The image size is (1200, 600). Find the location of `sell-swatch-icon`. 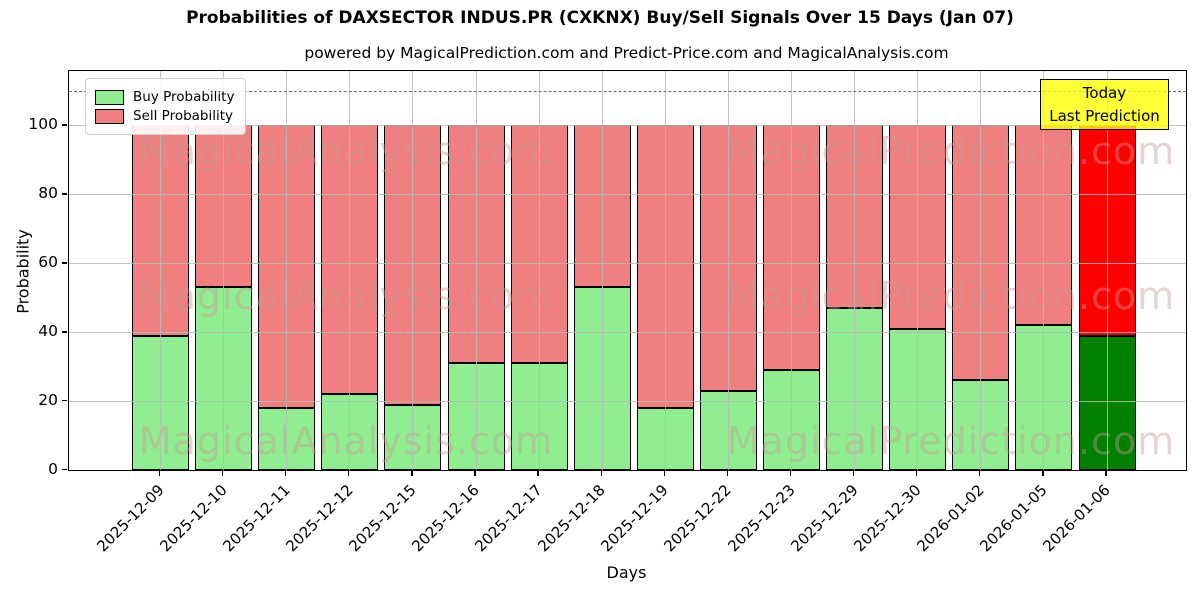

sell-swatch-icon is located at coordinates (109, 116).